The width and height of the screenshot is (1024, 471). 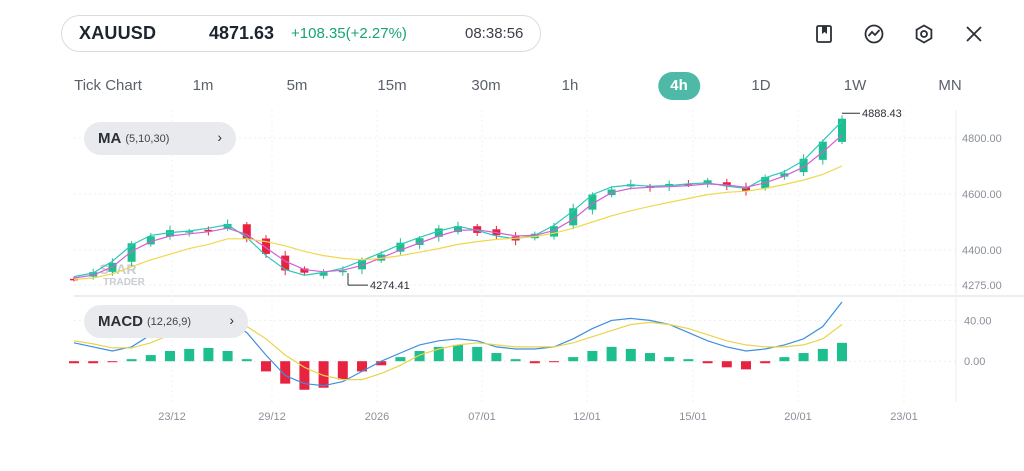 What do you see at coordinates (118, 33) in the screenshot?
I see `symbol-label: XAUUSD` at bounding box center [118, 33].